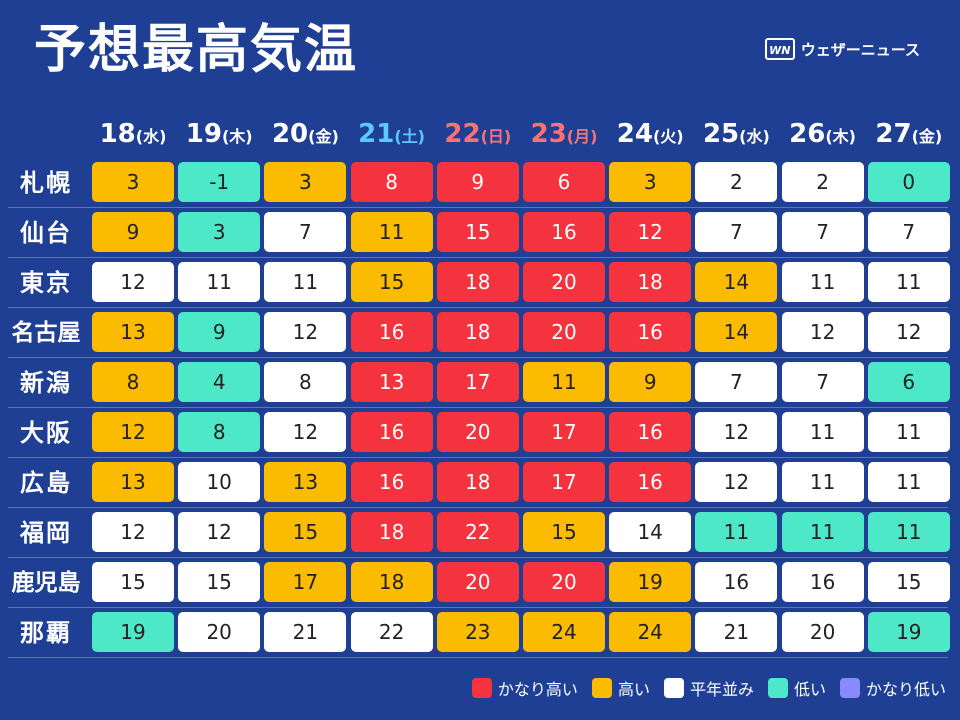 Image resolution: width=960 pixels, height=720 pixels. I want to click on temperature-cell: 17, so click(305, 582).